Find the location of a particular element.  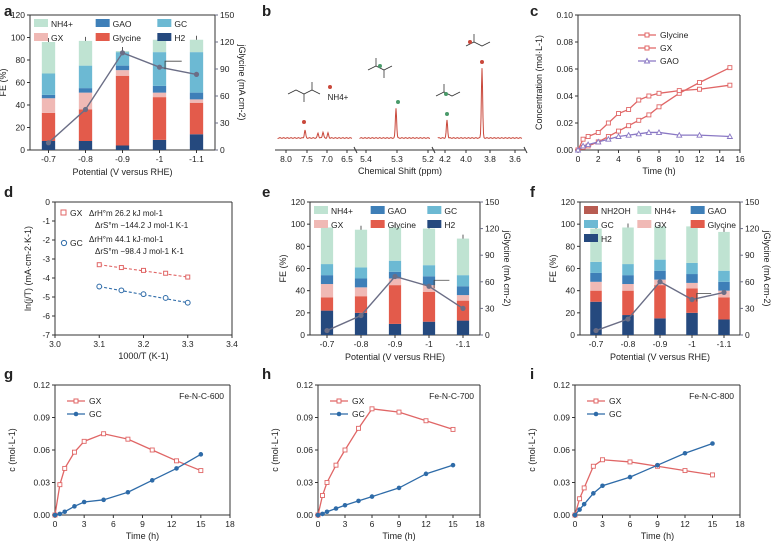

h-ytick-label: 0.09 is located at coordinates (304, 418).